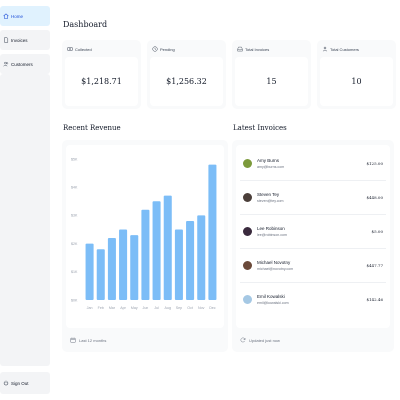 The width and height of the screenshot is (400, 400). I want to click on card-pending: Pending $1,256.32, so click(186, 74).